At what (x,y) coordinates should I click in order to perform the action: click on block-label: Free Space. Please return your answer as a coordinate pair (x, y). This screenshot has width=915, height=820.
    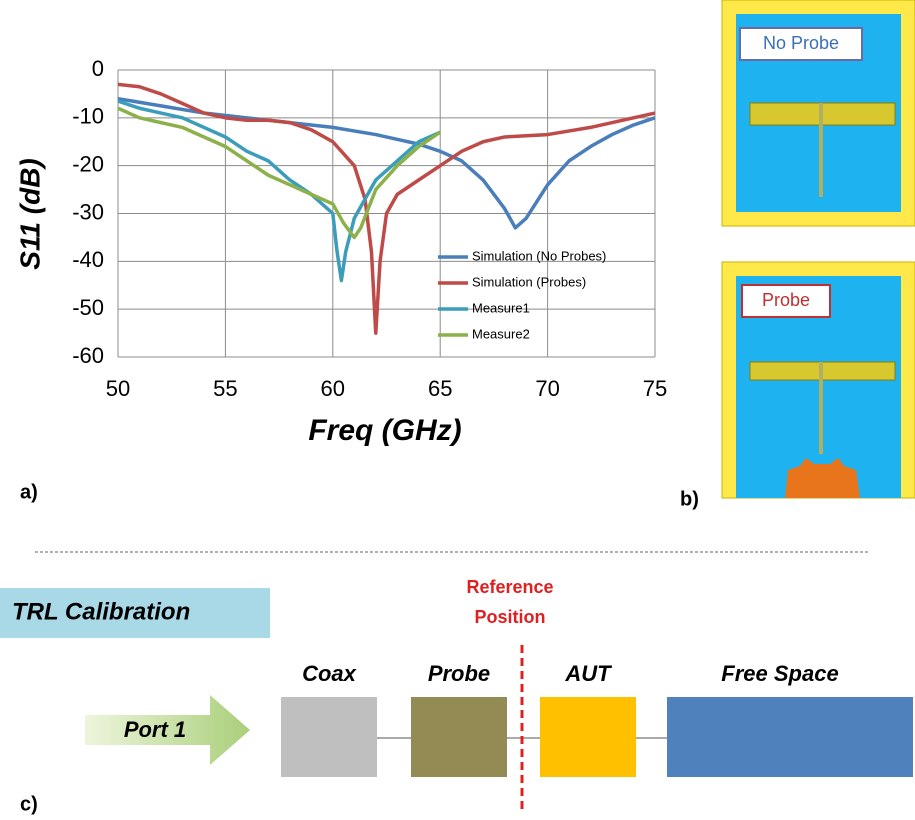
    Looking at the image, I should click on (779, 673).